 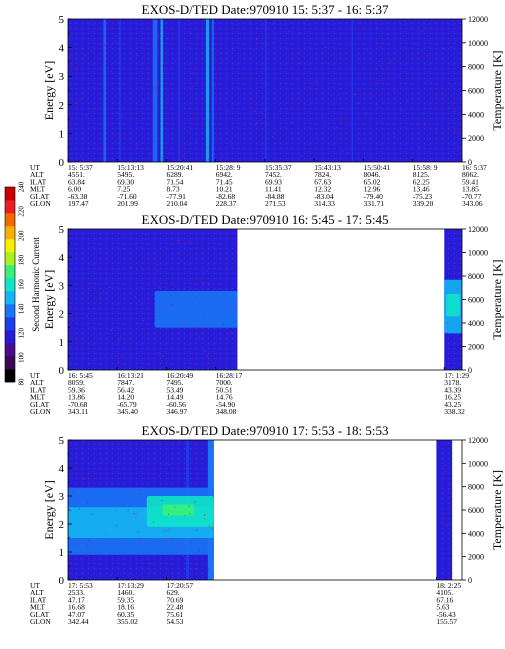 What do you see at coordinates (62, 581) in the screenshot?
I see `y-tick-label: 0` at bounding box center [62, 581].